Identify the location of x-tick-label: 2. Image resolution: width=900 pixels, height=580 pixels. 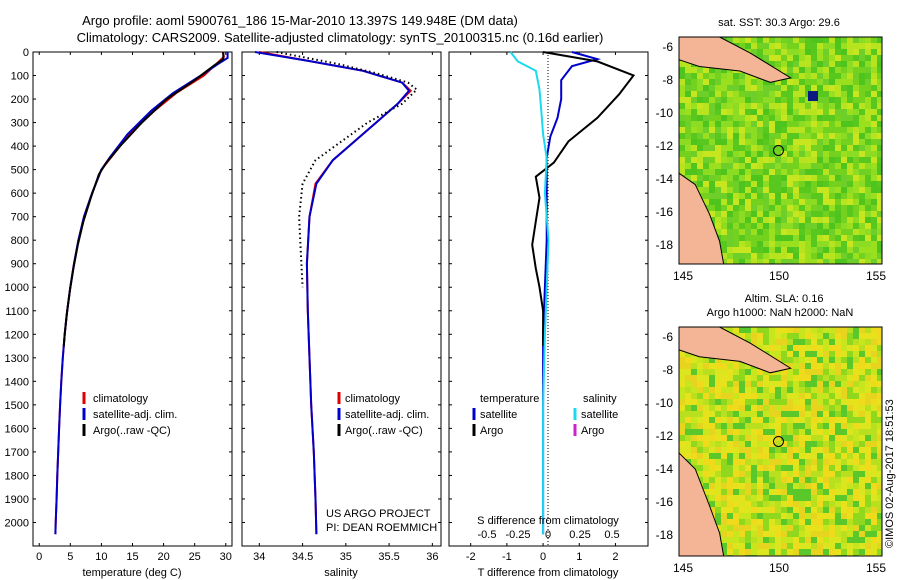
(615, 557).